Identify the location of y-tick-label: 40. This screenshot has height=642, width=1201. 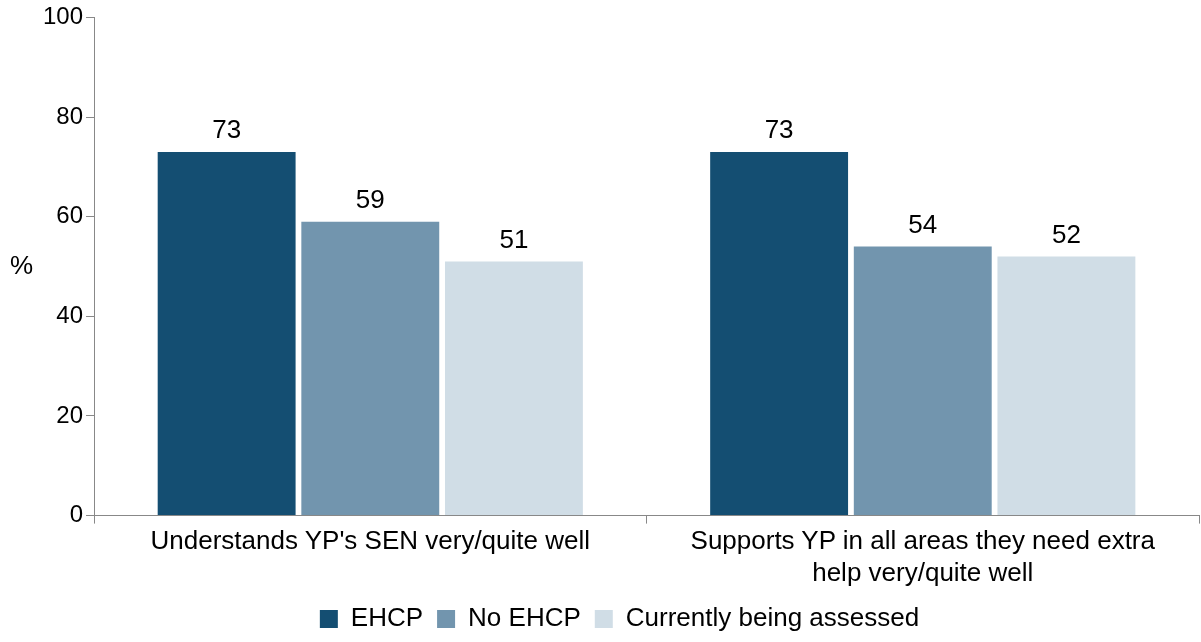
(70, 314).